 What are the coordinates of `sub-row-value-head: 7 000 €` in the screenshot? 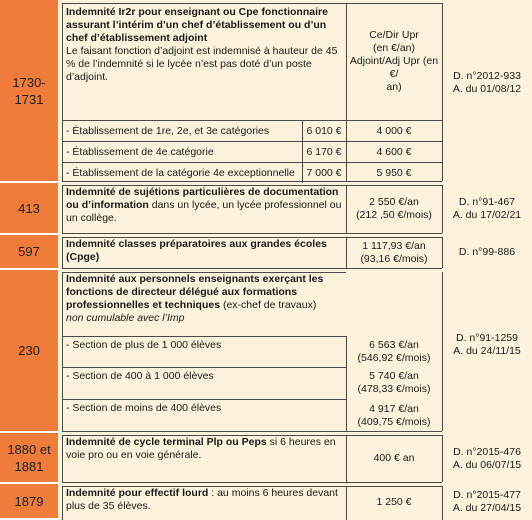 It's located at (324, 173).